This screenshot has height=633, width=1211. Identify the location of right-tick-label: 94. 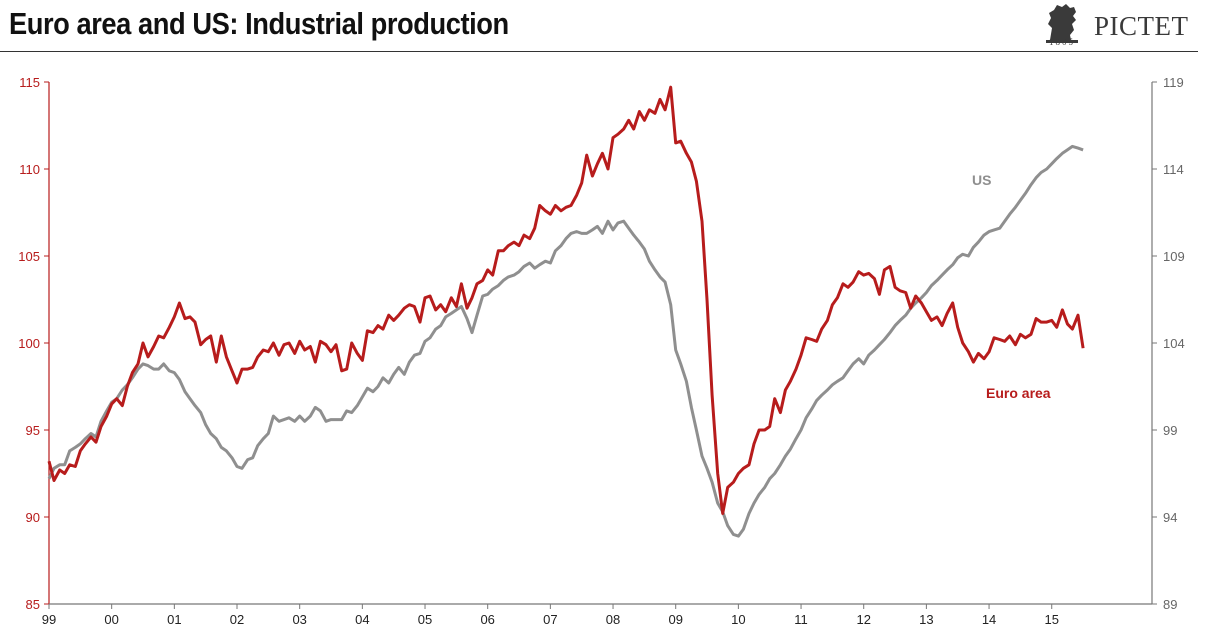
(1170, 517).